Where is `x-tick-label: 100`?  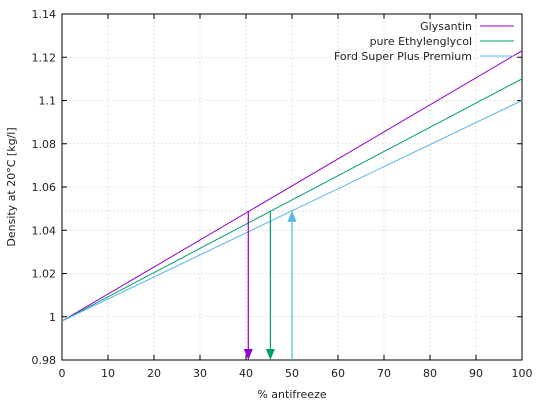
x-tick-label: 100 is located at coordinates (522, 373).